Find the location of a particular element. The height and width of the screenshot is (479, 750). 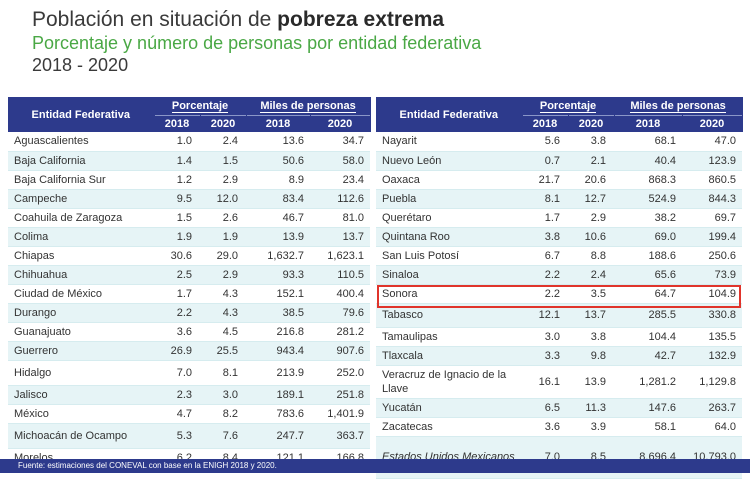

cell-entity: San Luis Potosí is located at coordinates (449, 256).